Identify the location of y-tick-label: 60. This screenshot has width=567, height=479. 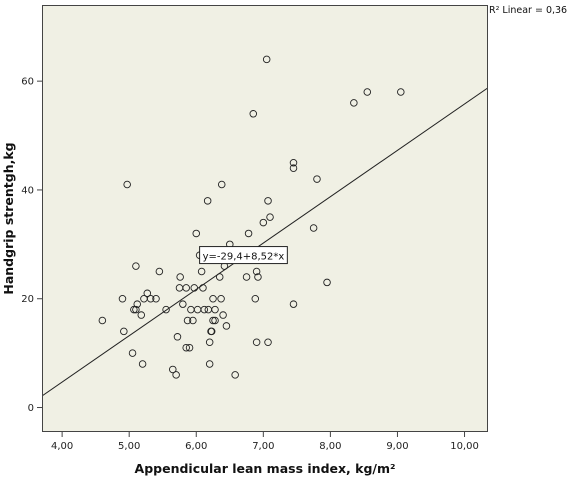
(27, 82).